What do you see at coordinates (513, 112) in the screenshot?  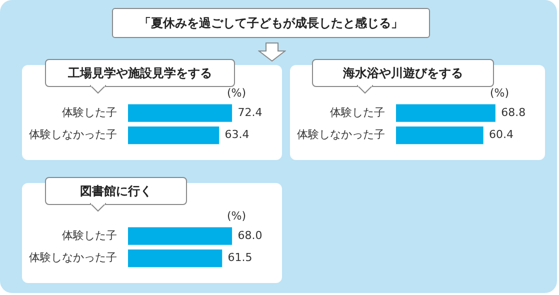 I see `data-label: 68.8` at bounding box center [513, 112].